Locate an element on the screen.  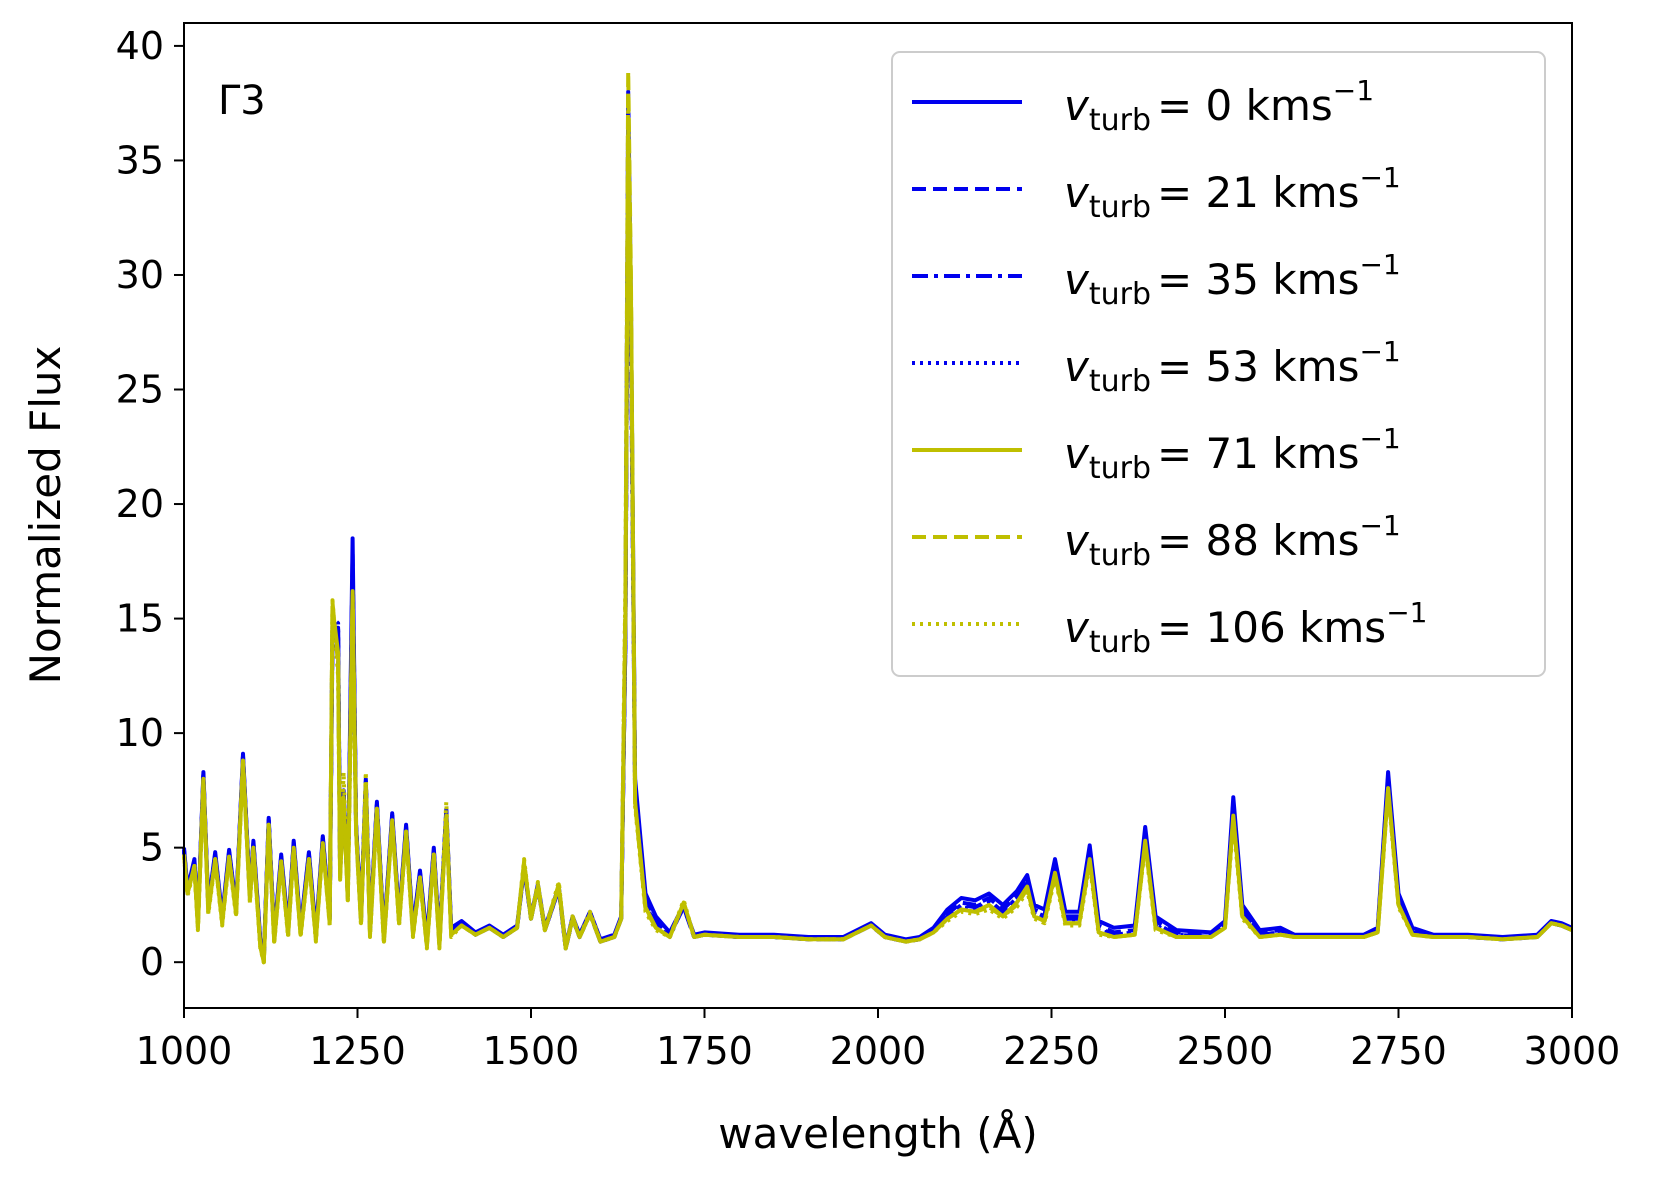
x-tick-label: 2000 is located at coordinates (878, 1051).